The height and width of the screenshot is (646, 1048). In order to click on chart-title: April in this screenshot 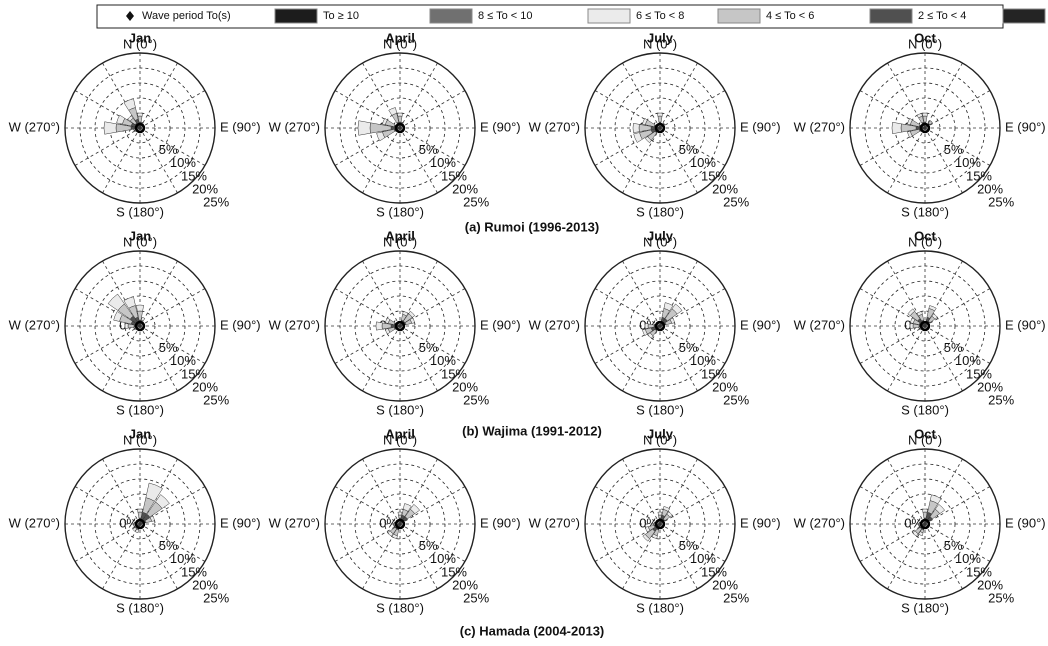, I will do `click(400, 37)`.